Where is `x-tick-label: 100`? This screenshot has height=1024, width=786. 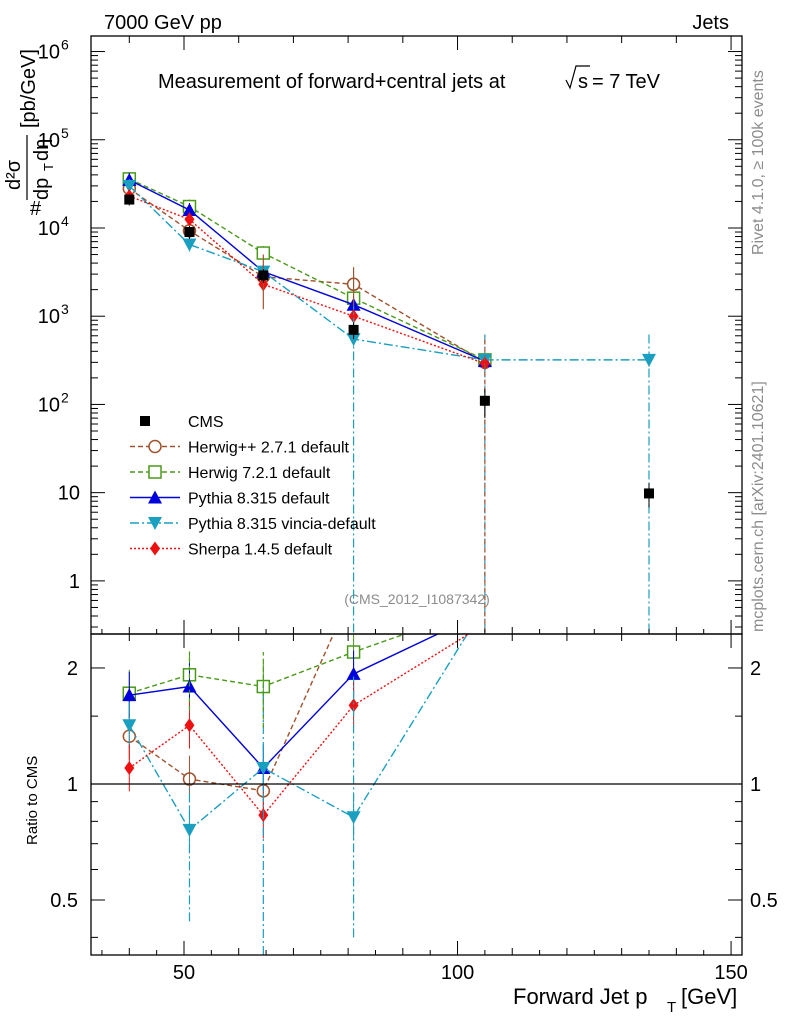
x-tick-label: 100 is located at coordinates (457, 973).